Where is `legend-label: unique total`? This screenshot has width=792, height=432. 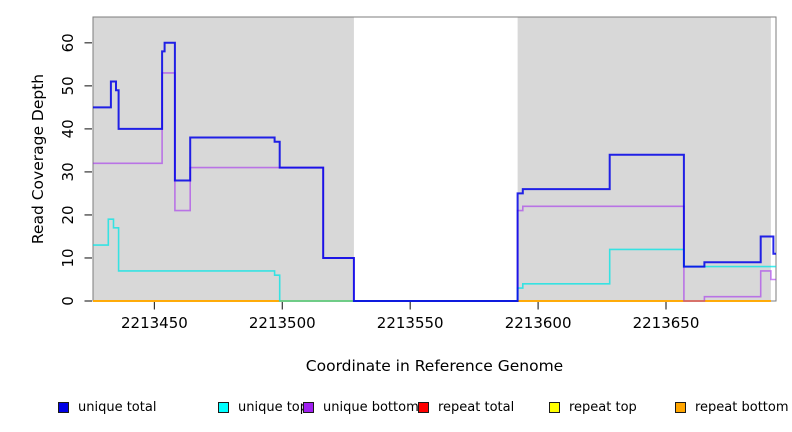 legend-label: unique total is located at coordinates (117, 407).